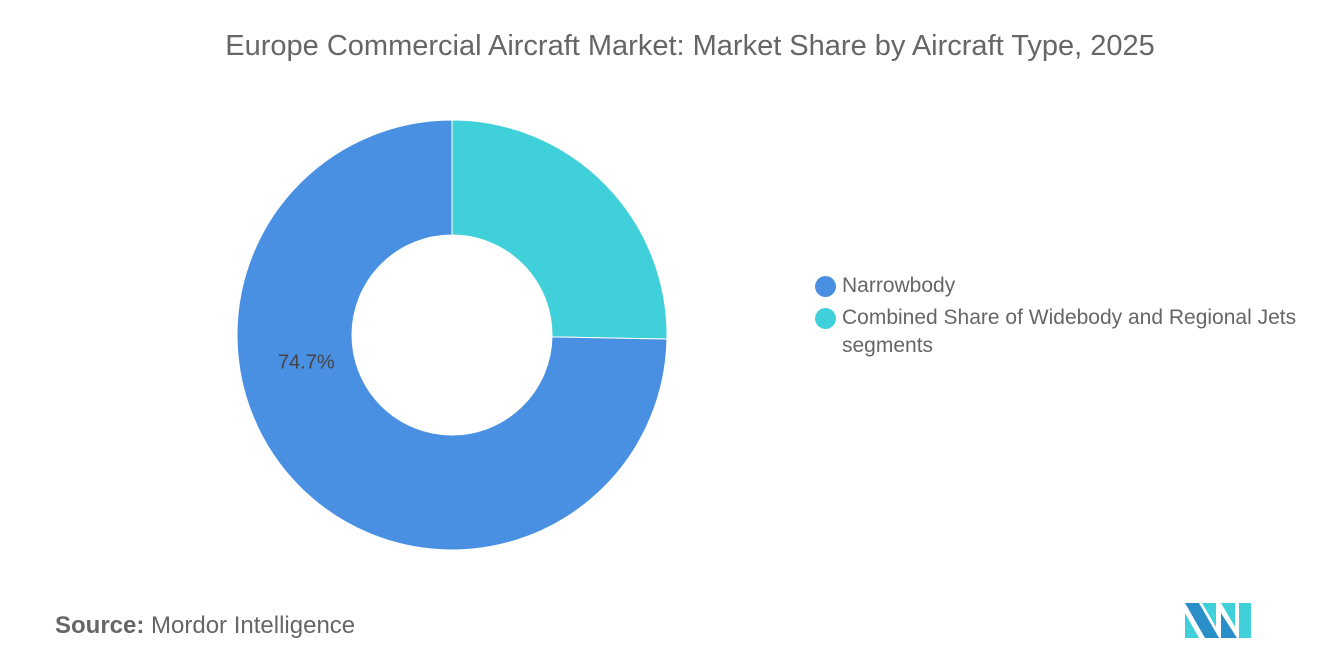 This screenshot has height=665, width=1320. What do you see at coordinates (825, 318) in the screenshot?
I see `legend-swatch-widebody-regional` at bounding box center [825, 318].